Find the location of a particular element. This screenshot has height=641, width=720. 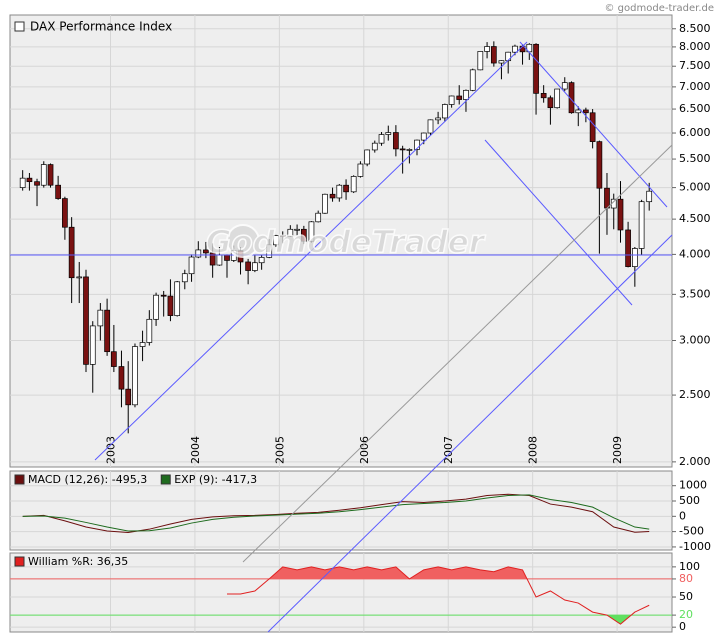

watermark-logo is located at coordinates (243, 241).